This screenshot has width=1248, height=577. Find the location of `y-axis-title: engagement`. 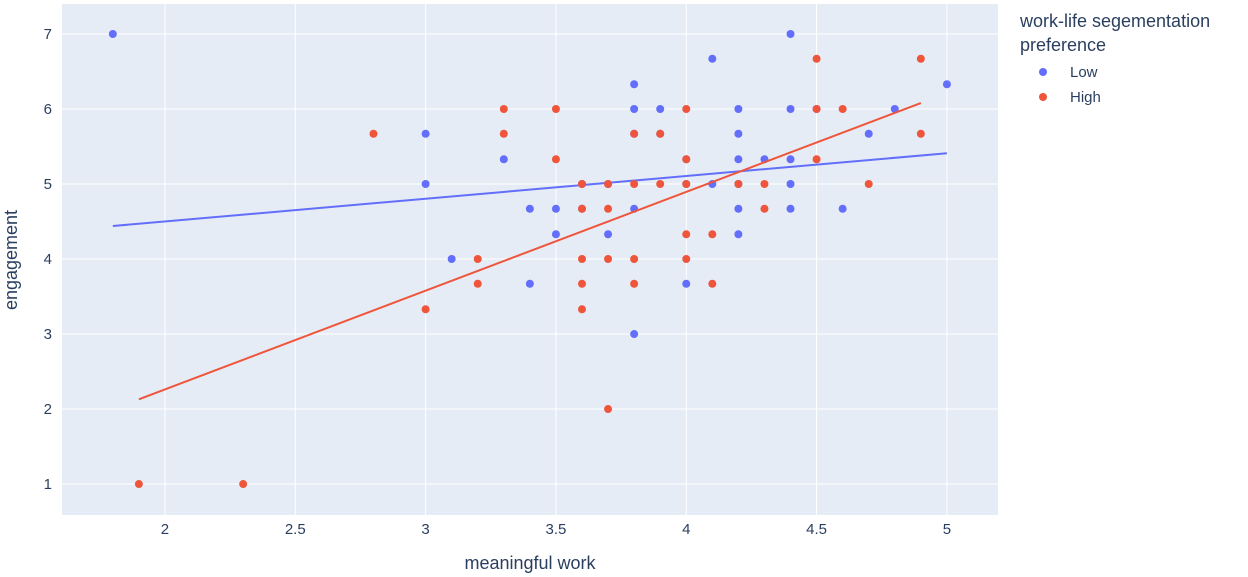

y-axis-title: engagement is located at coordinates (11, 260).